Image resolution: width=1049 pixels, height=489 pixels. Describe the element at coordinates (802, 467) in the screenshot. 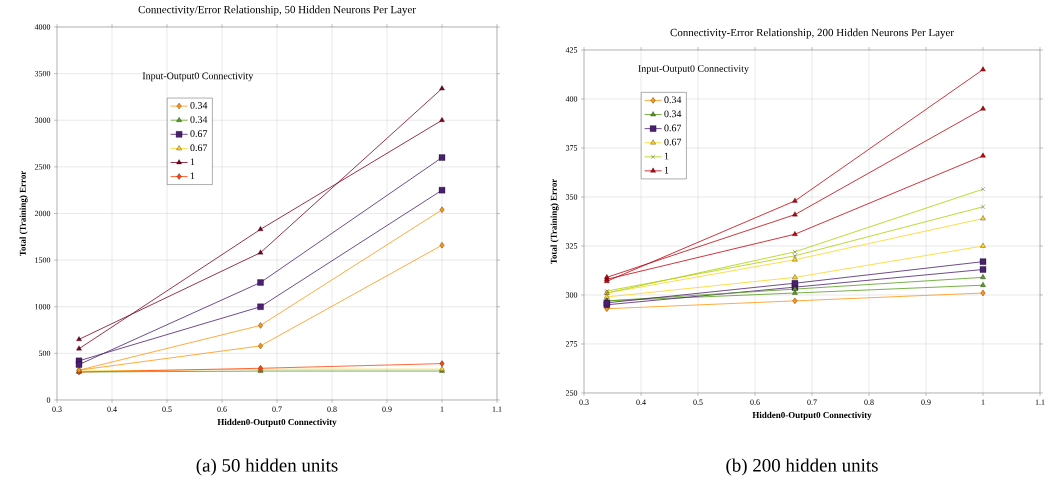

I see `text: (b) 200 hidden units` at that location.